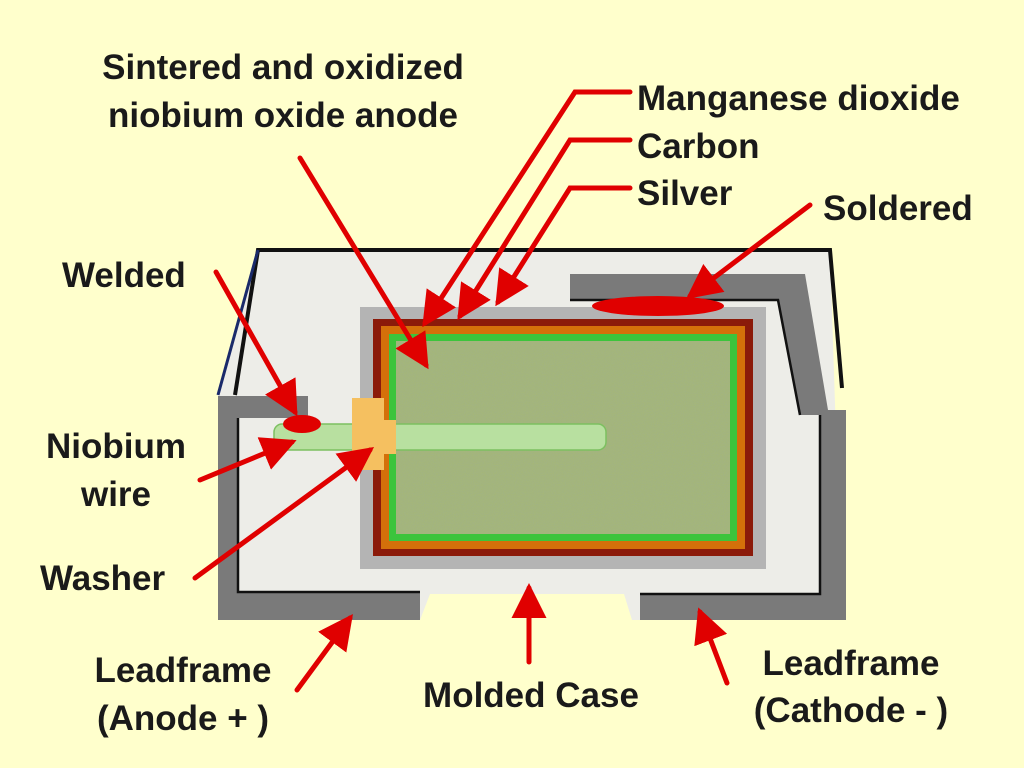 This screenshot has width=1024, height=768. I want to click on arrow-niobium-wire, so click(247, 460).